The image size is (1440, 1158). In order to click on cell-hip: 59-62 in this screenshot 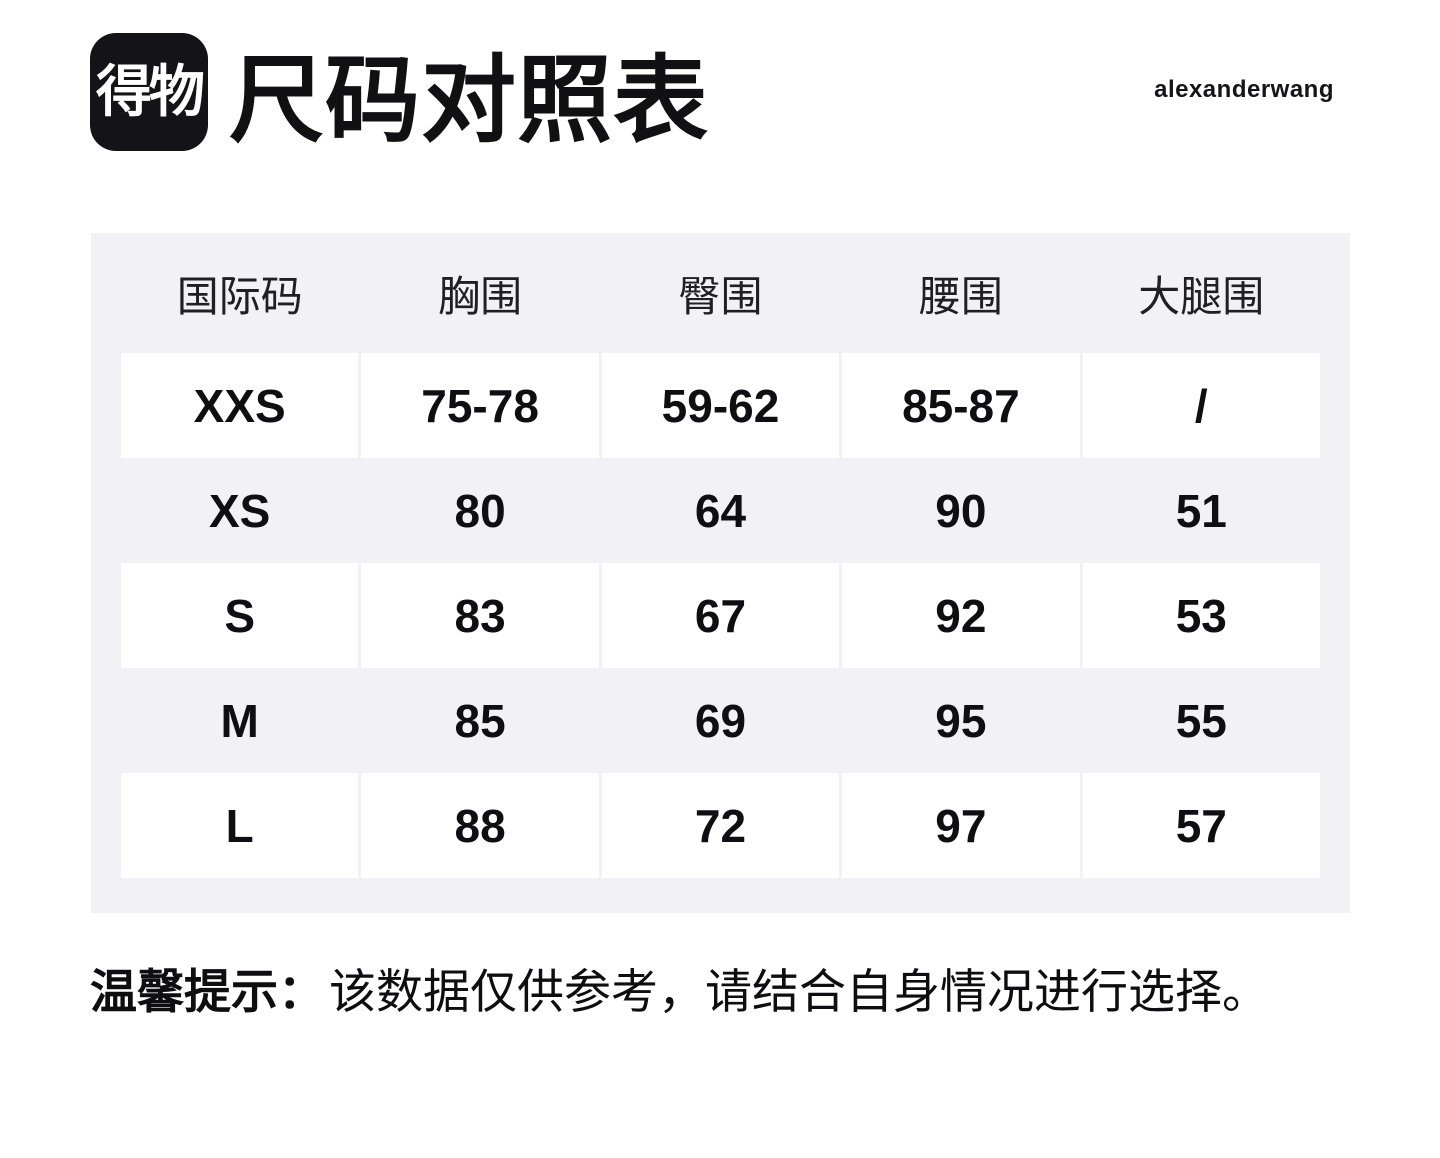, I will do `click(720, 405)`.